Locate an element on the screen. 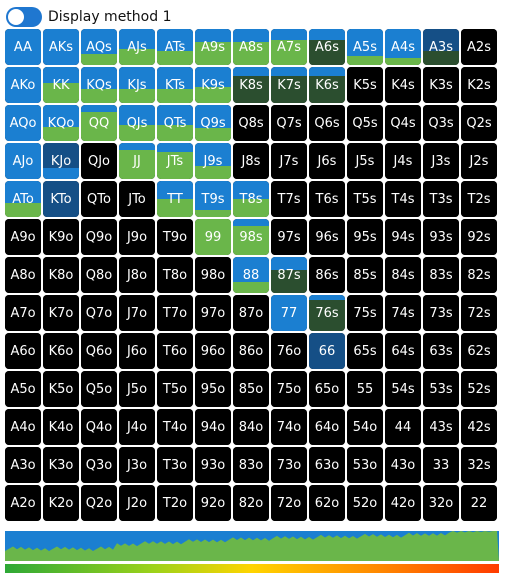 The image size is (524, 577). hand-cell: T4s is located at coordinates (403, 199).